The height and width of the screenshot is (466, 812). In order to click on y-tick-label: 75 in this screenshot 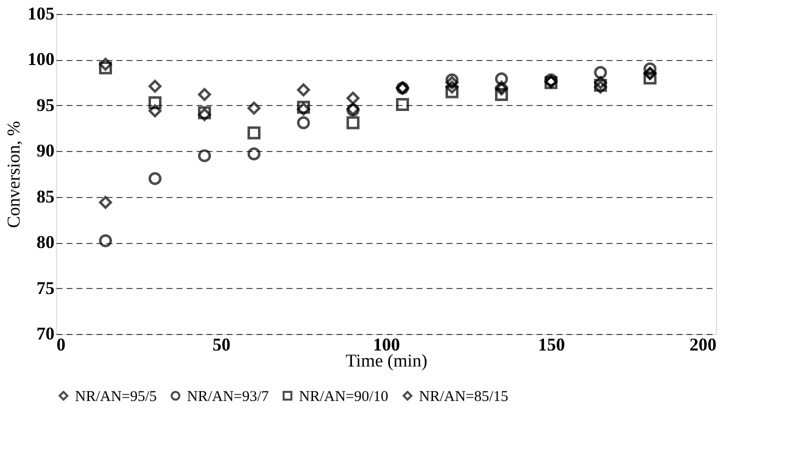, I will do `click(45, 288)`.